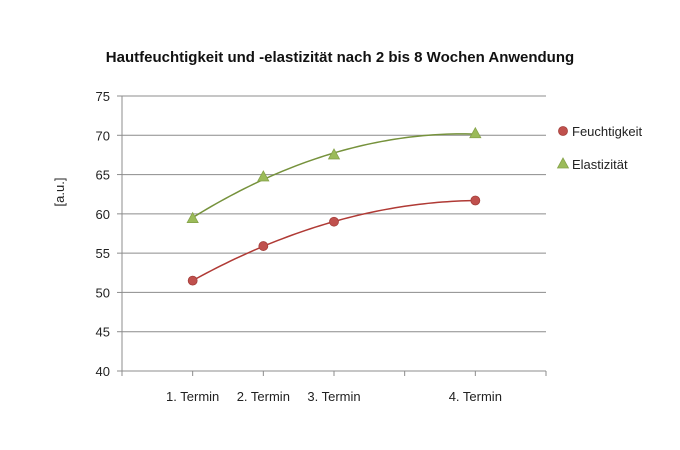 The height and width of the screenshot is (450, 680). What do you see at coordinates (103, 234) in the screenshot?
I see `y-tick-labels: 40 45 50 55 60 65 70 75` at bounding box center [103, 234].